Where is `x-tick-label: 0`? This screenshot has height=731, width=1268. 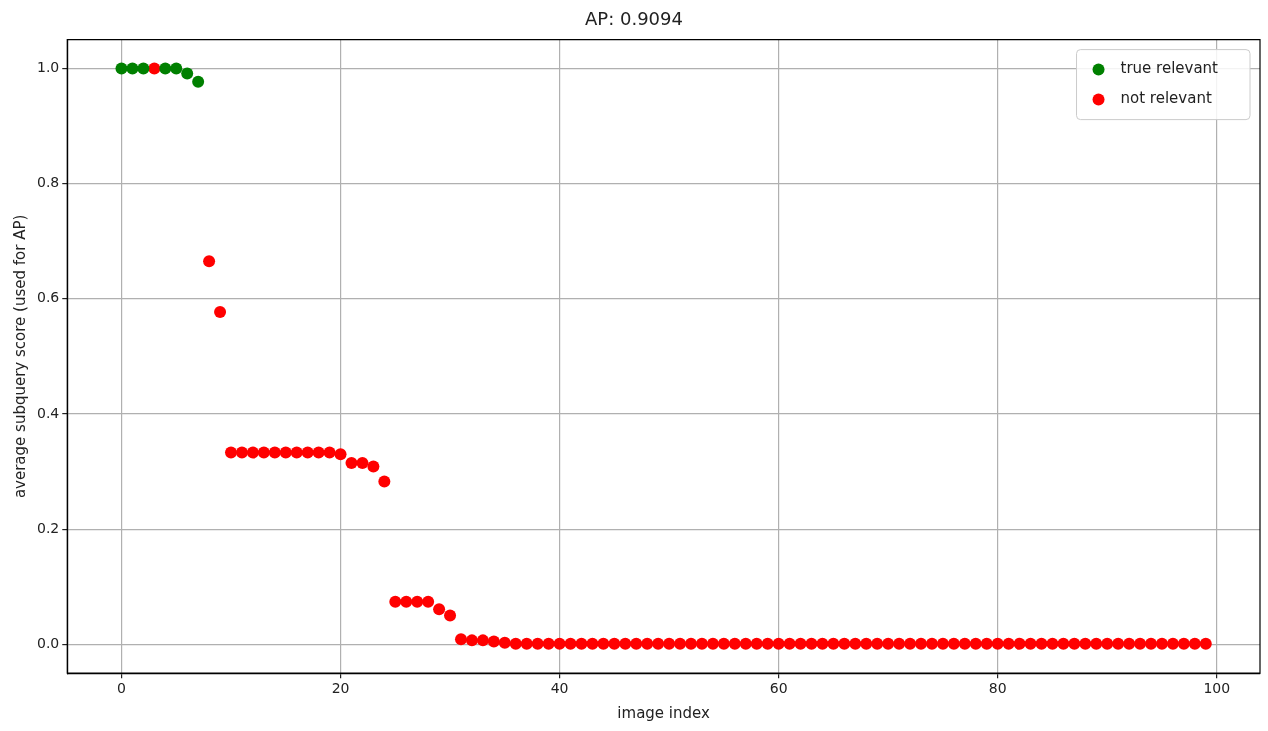 x-tick-label: 0 is located at coordinates (121, 688).